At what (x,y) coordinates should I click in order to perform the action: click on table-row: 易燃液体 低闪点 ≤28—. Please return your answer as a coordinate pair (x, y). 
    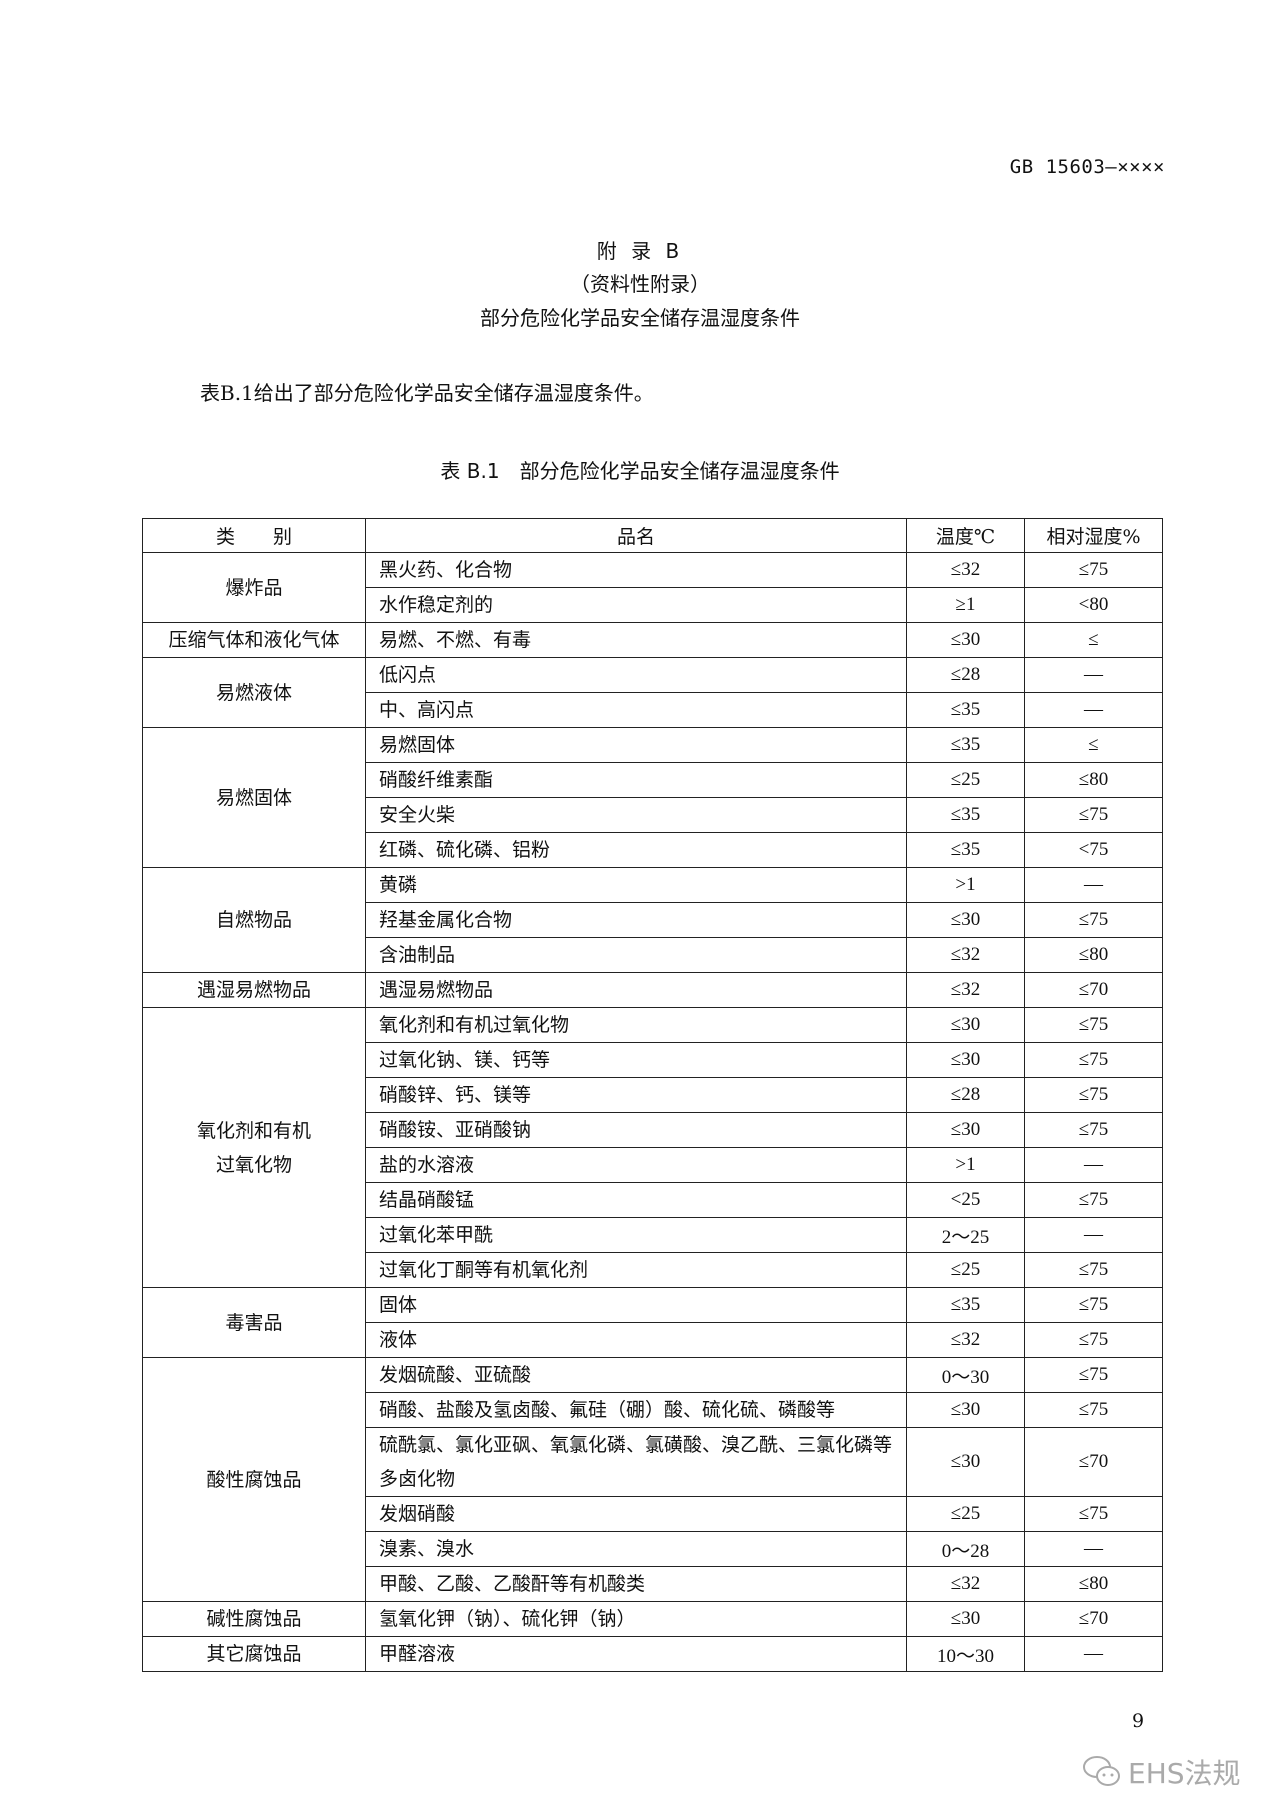
    Looking at the image, I should click on (652, 692).